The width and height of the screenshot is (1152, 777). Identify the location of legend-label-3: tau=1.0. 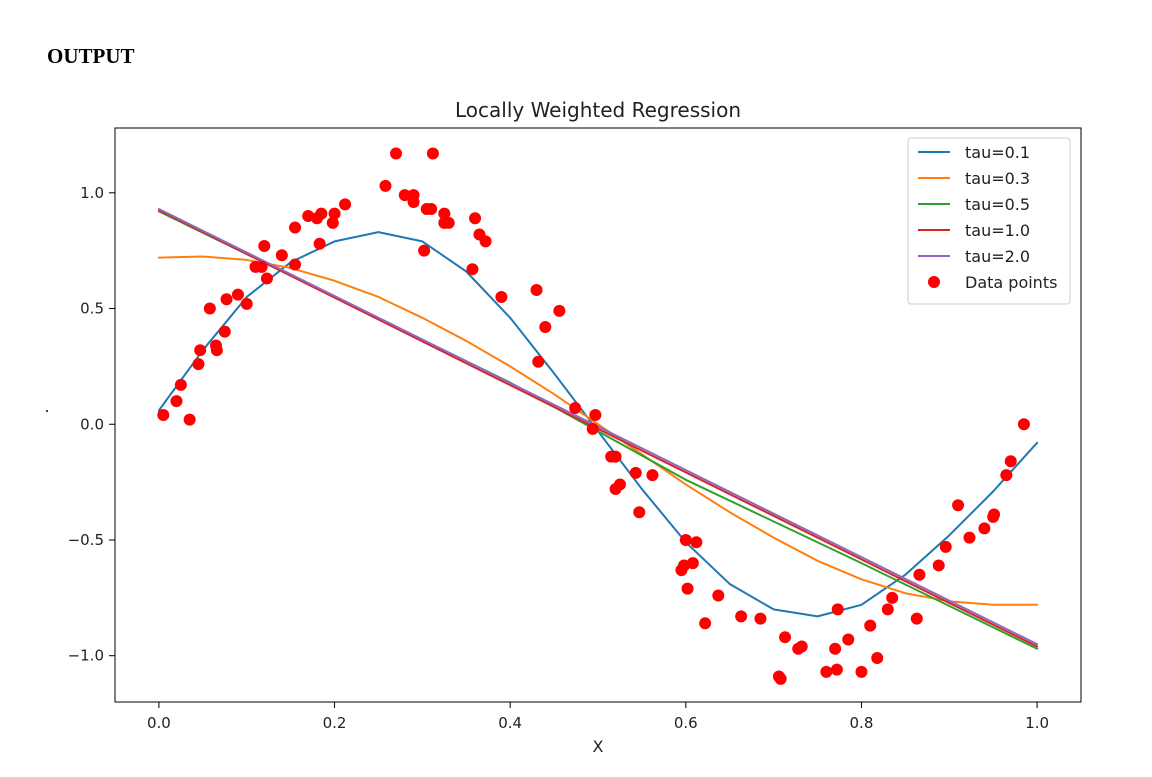
(997, 230).